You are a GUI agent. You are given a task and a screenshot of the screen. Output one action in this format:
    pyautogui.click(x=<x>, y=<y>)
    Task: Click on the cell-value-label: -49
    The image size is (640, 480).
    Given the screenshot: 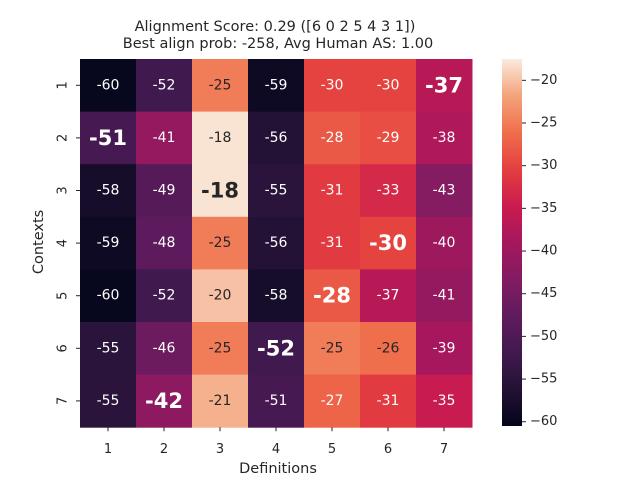 What is the action you would take?
    pyautogui.click(x=164, y=191)
    